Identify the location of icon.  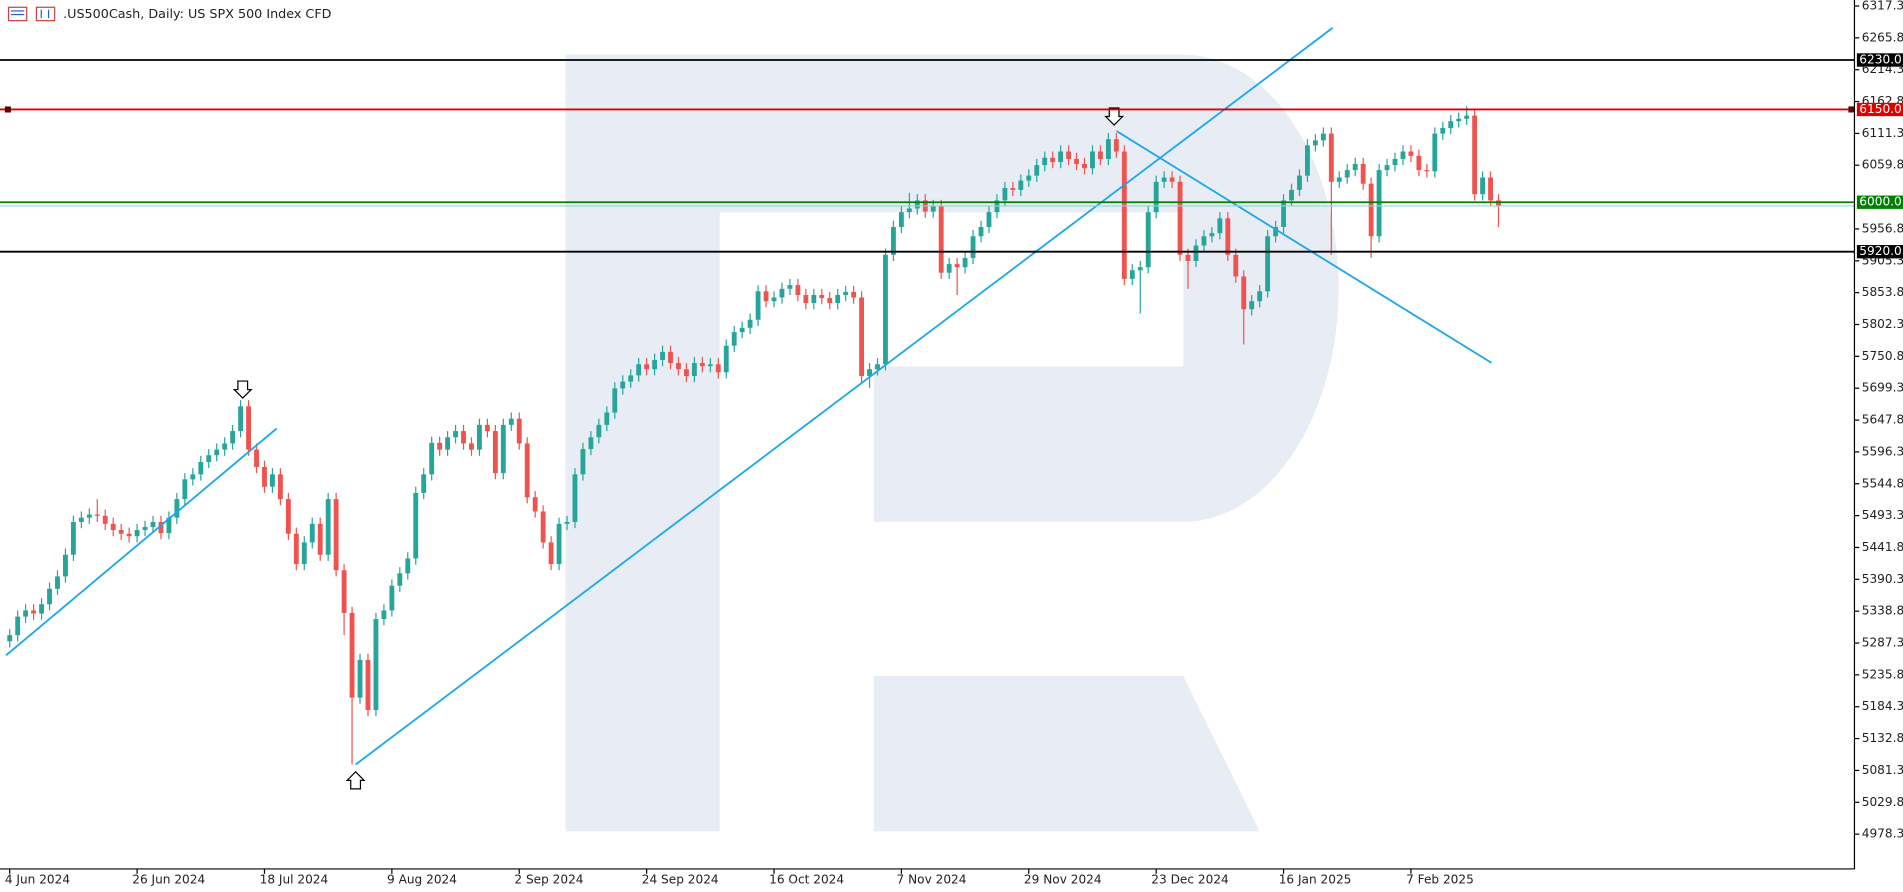
(45, 14).